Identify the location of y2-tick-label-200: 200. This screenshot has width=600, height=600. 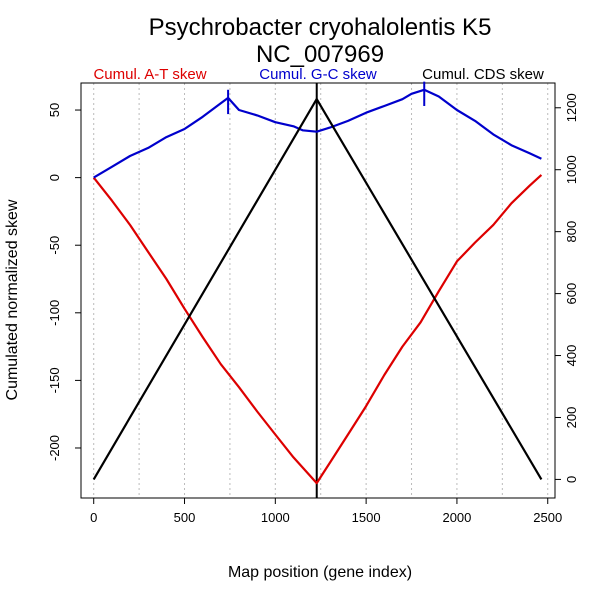
(571, 418).